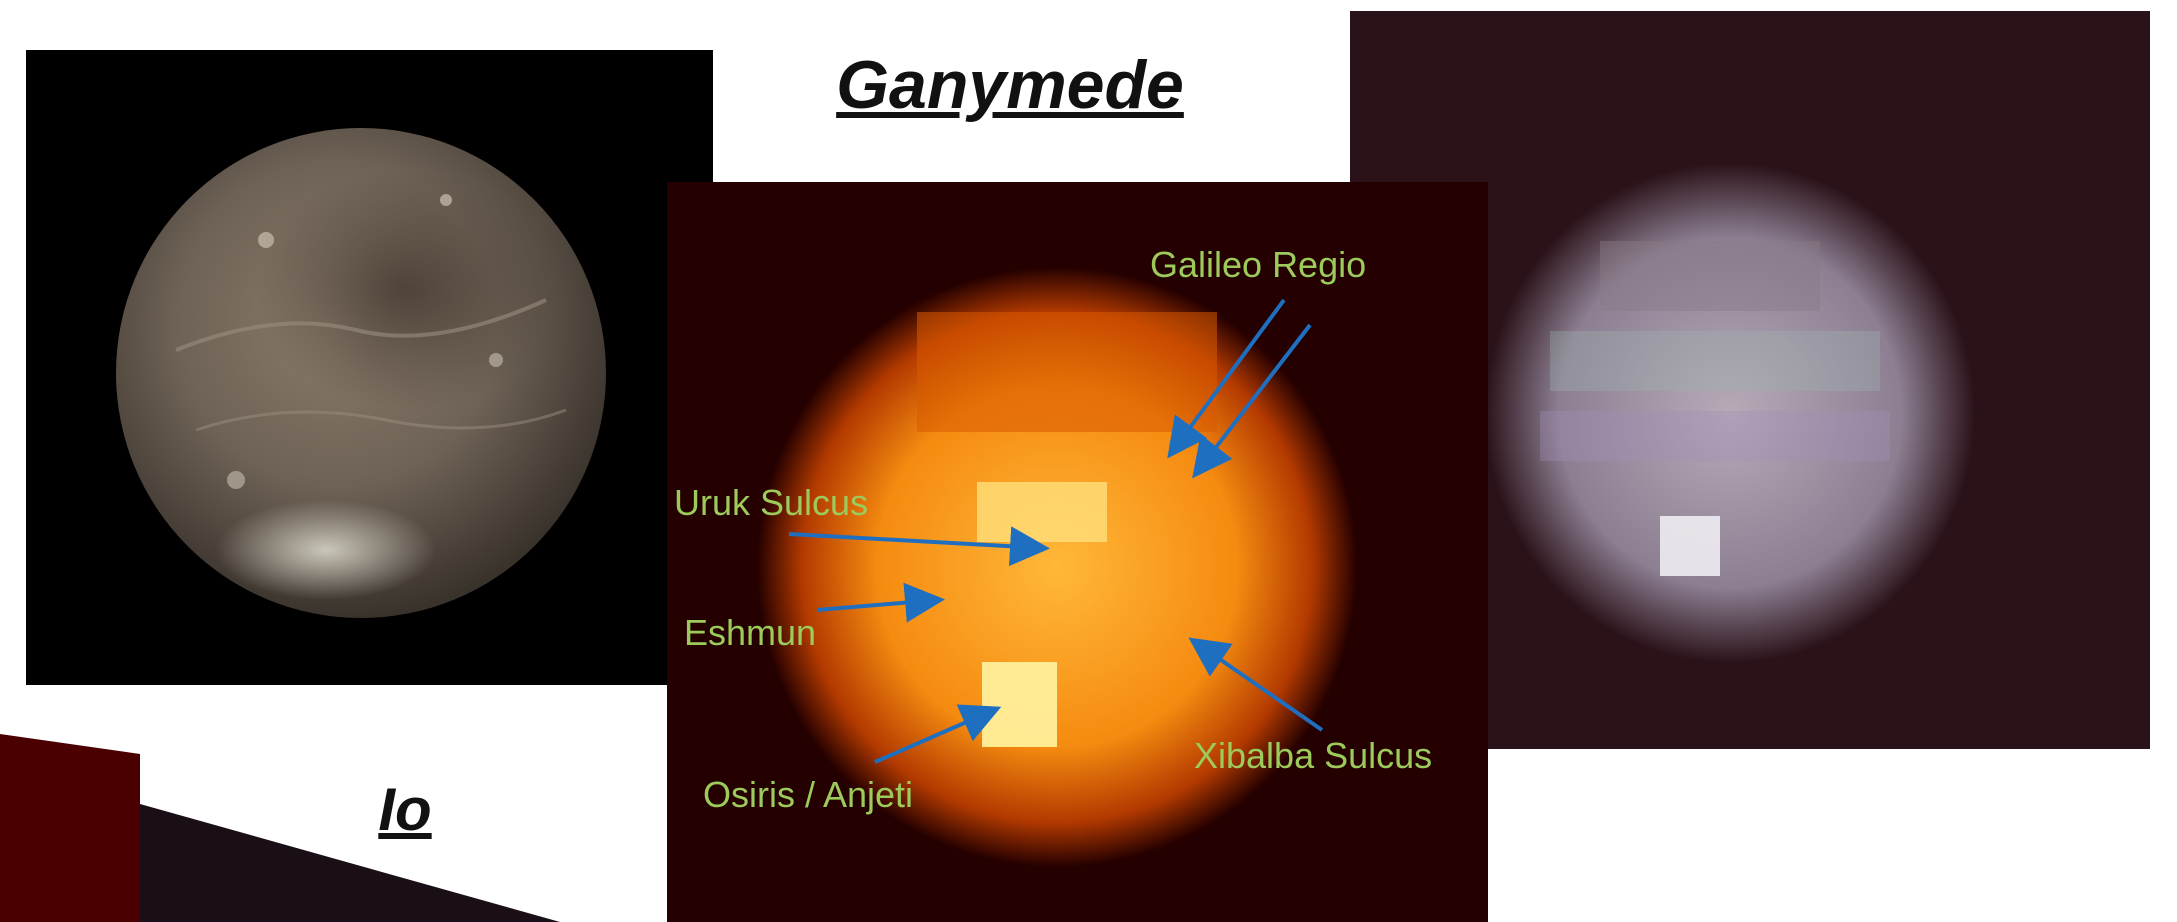 Image resolution: width=2177 pixels, height=922 pixels. I want to click on eshmun-label: Eshmun, so click(750, 632).